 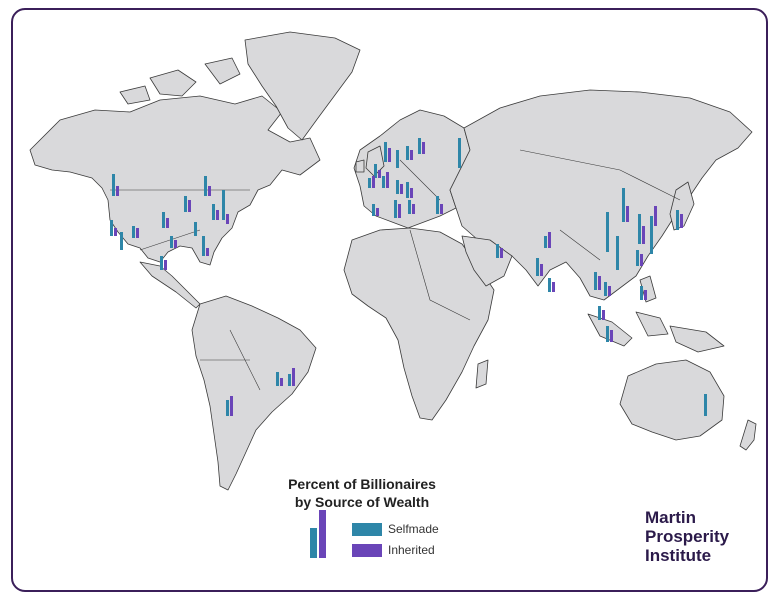 I want to click on central-america-landmass, so click(x=170, y=285).